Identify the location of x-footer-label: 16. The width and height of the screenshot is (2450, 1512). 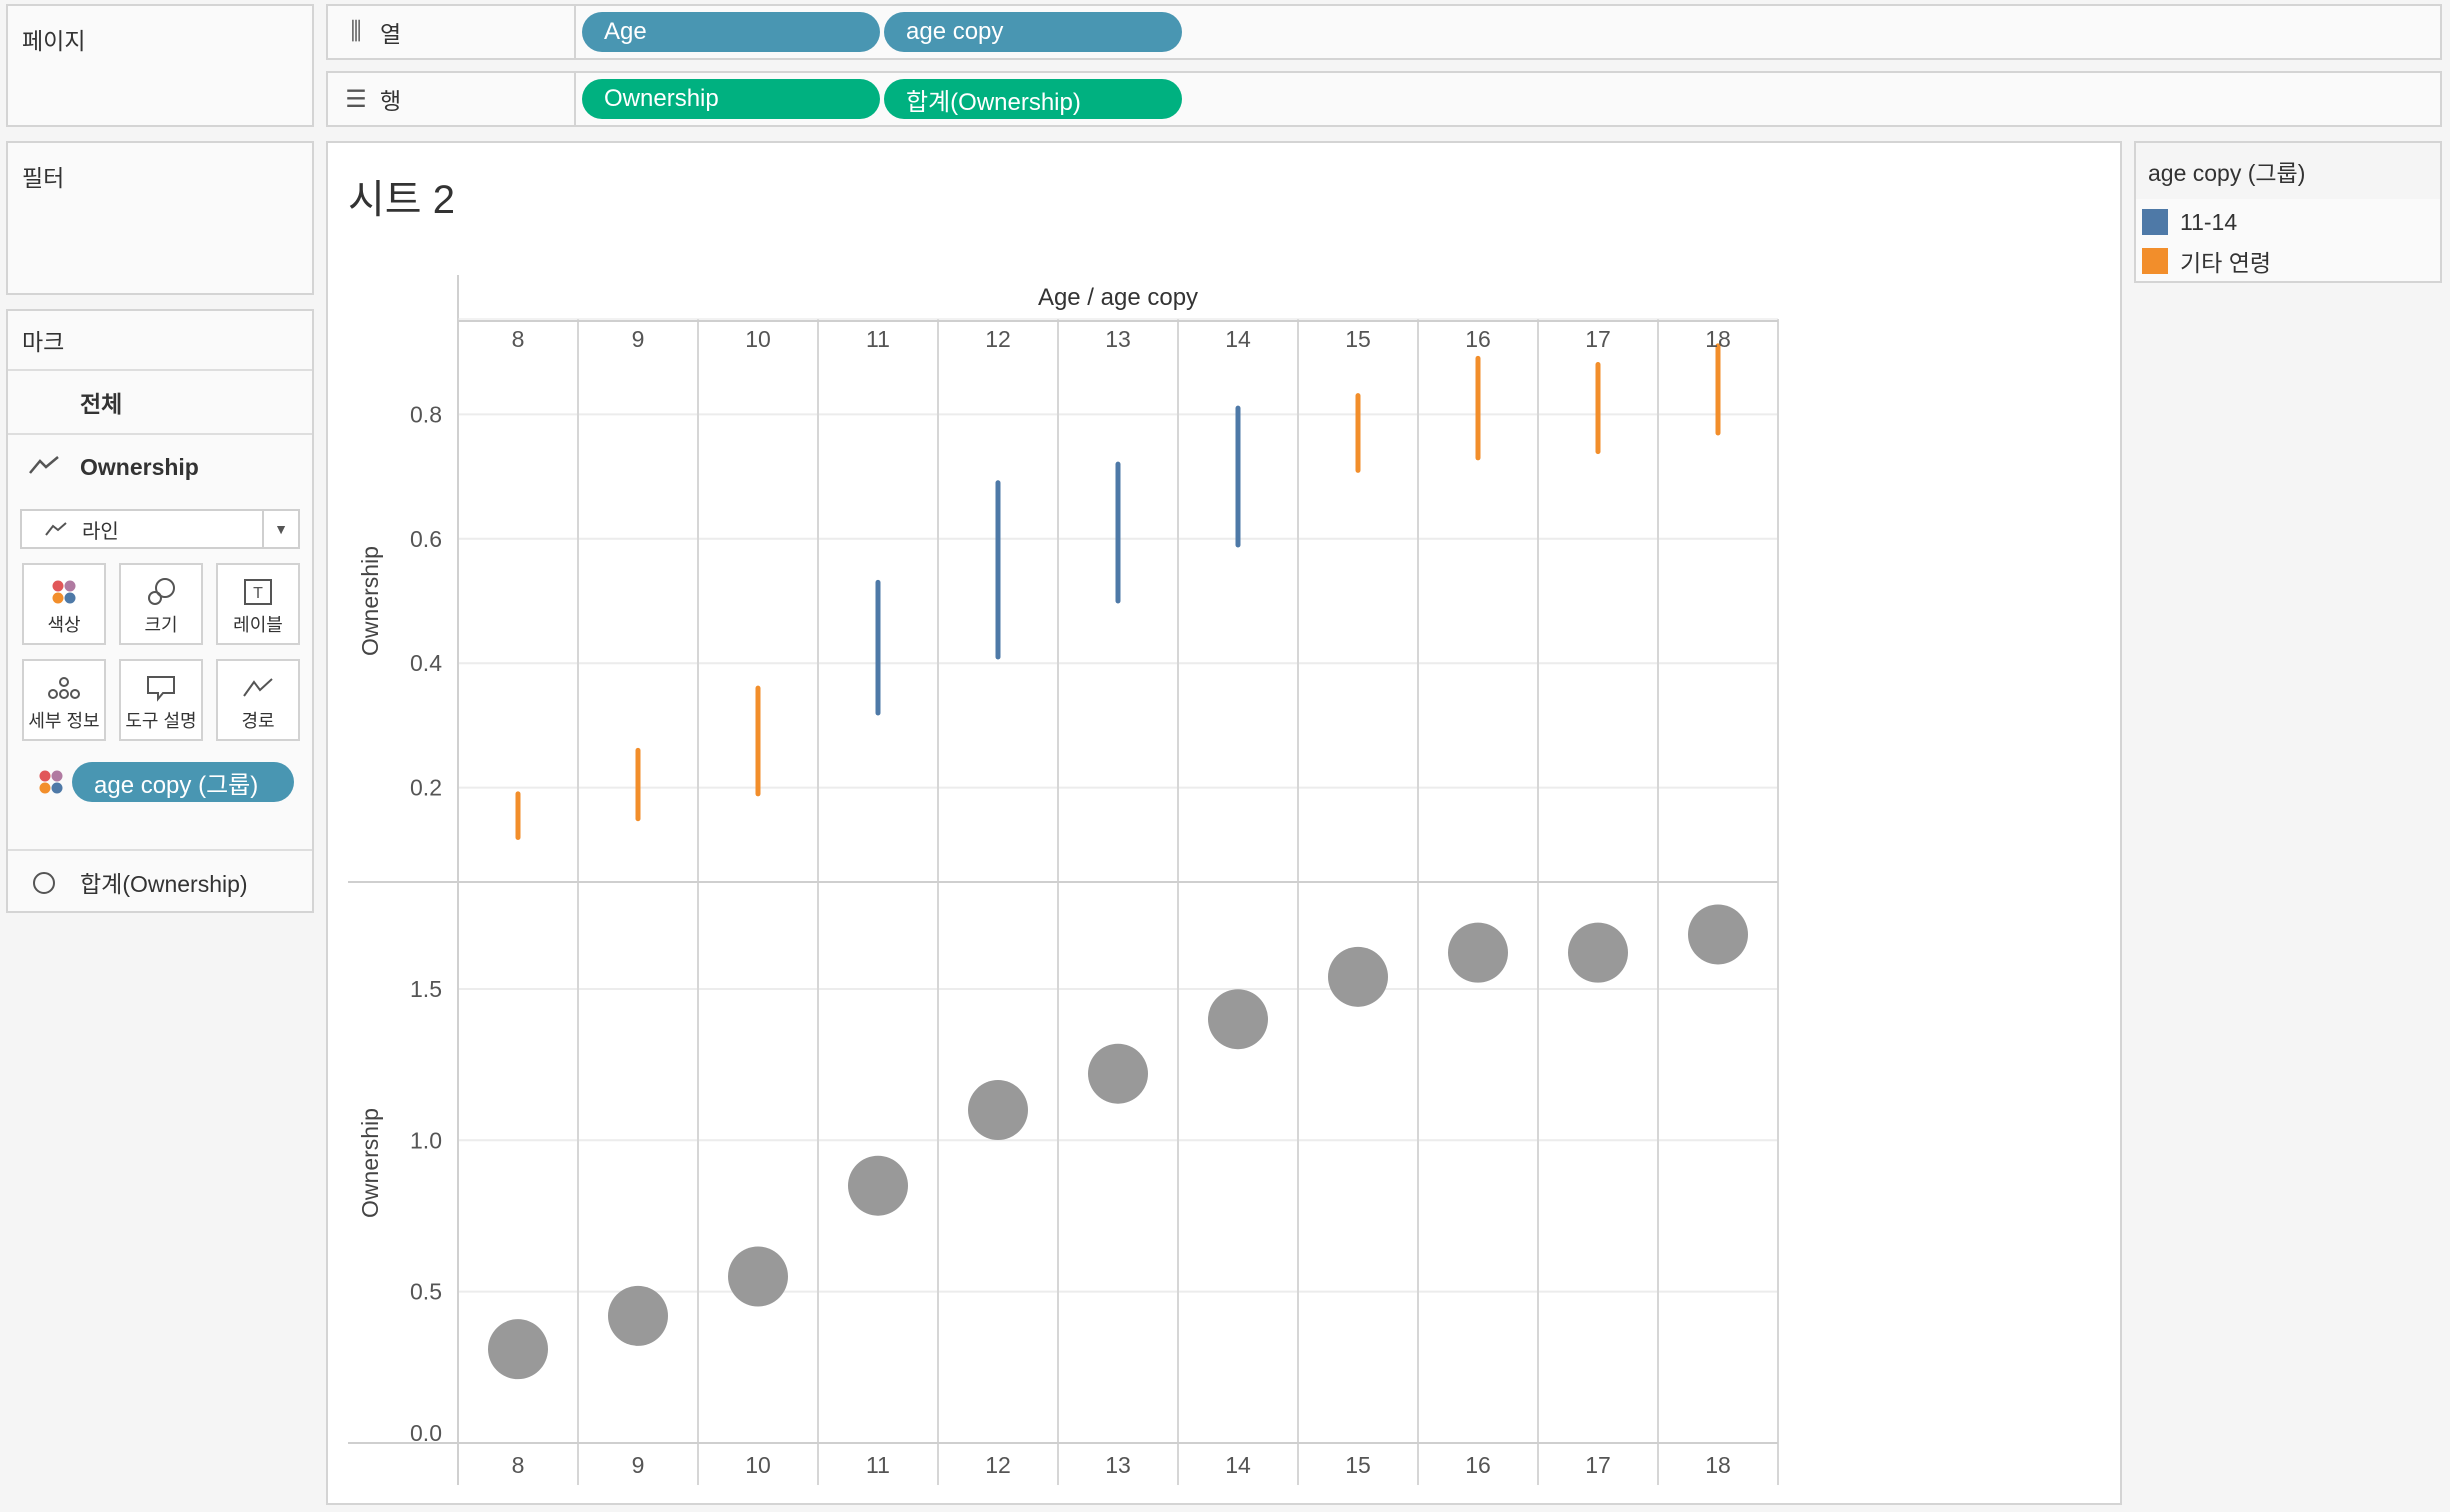
(1478, 1465).